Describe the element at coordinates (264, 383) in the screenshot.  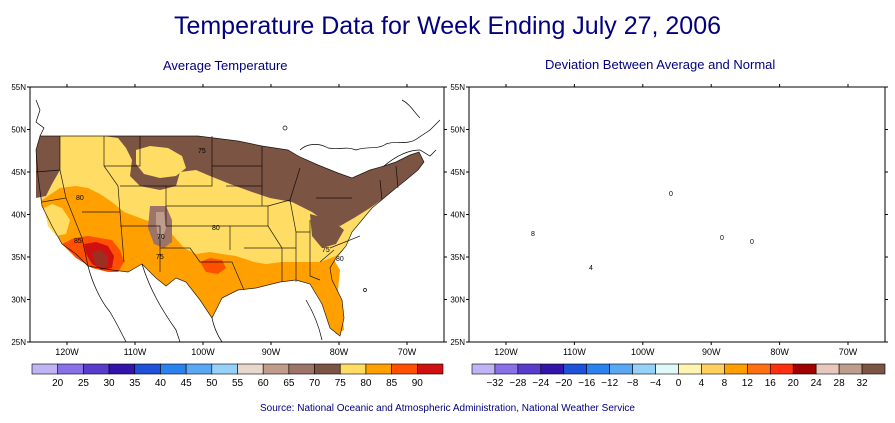
I see `legend-label: 60` at that location.